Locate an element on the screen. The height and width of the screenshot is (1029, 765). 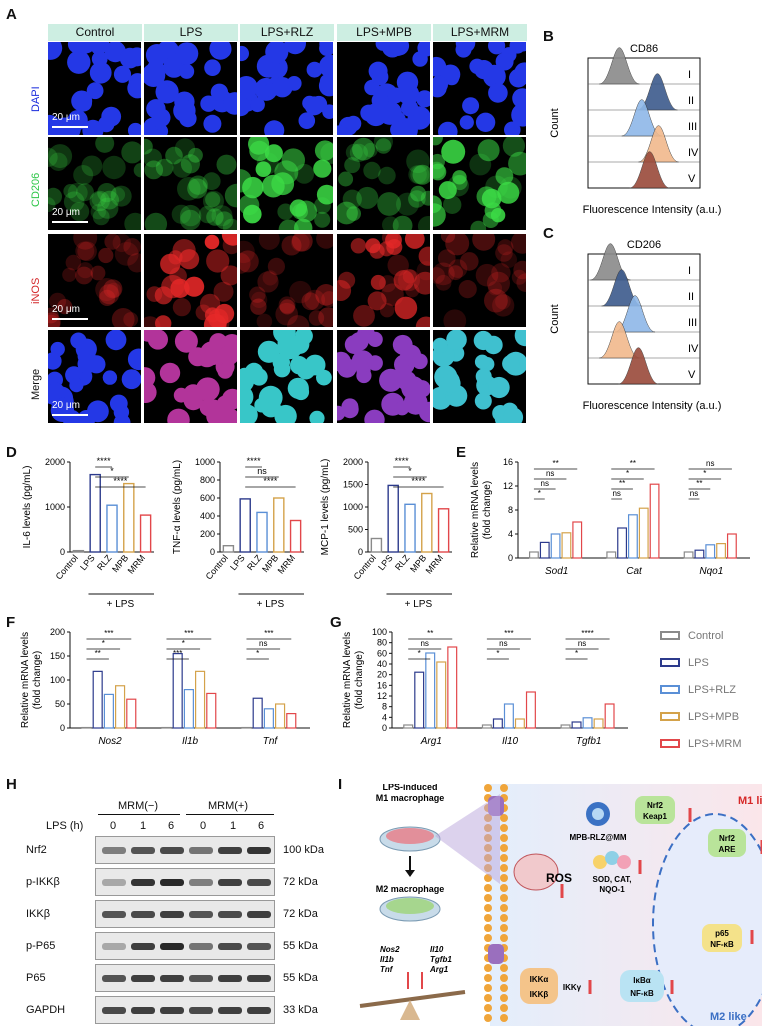
panel-label-h: H is located at coordinates (11, 784).